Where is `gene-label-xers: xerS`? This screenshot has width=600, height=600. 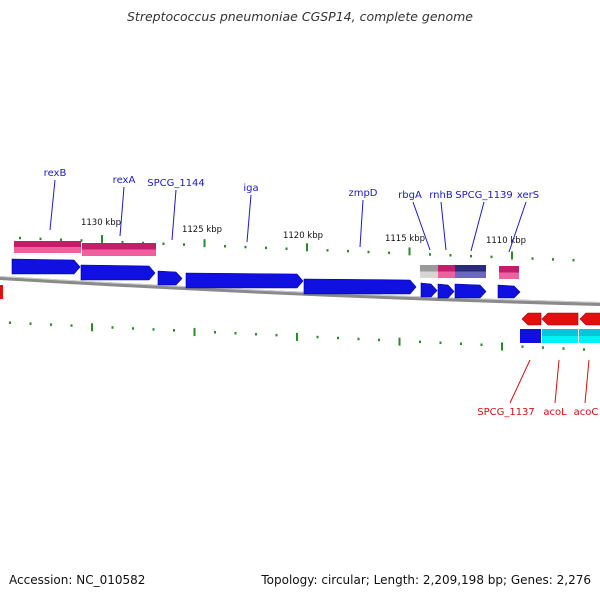
gene-label-xers: xerS is located at coordinates (528, 195).